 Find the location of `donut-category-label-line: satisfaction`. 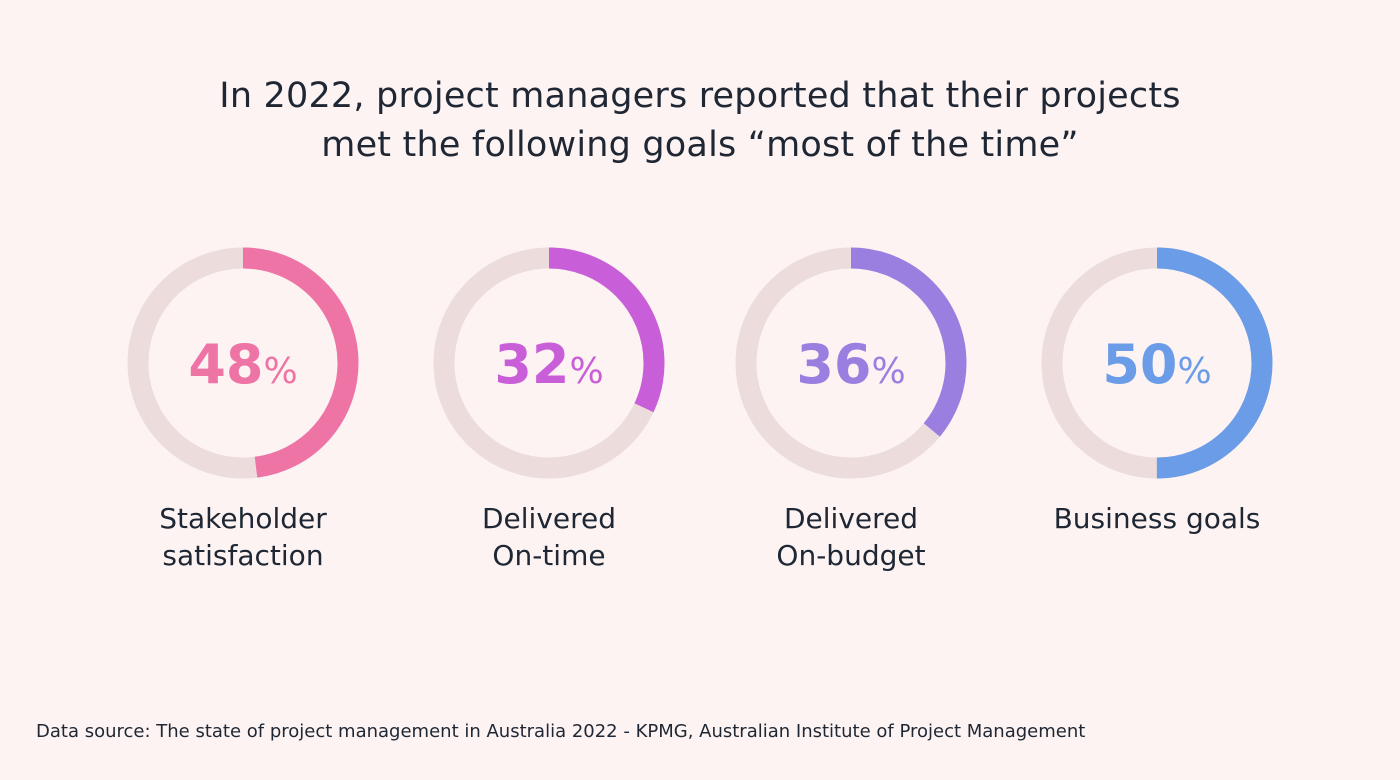

donut-category-label-line: satisfaction is located at coordinates (243, 555).